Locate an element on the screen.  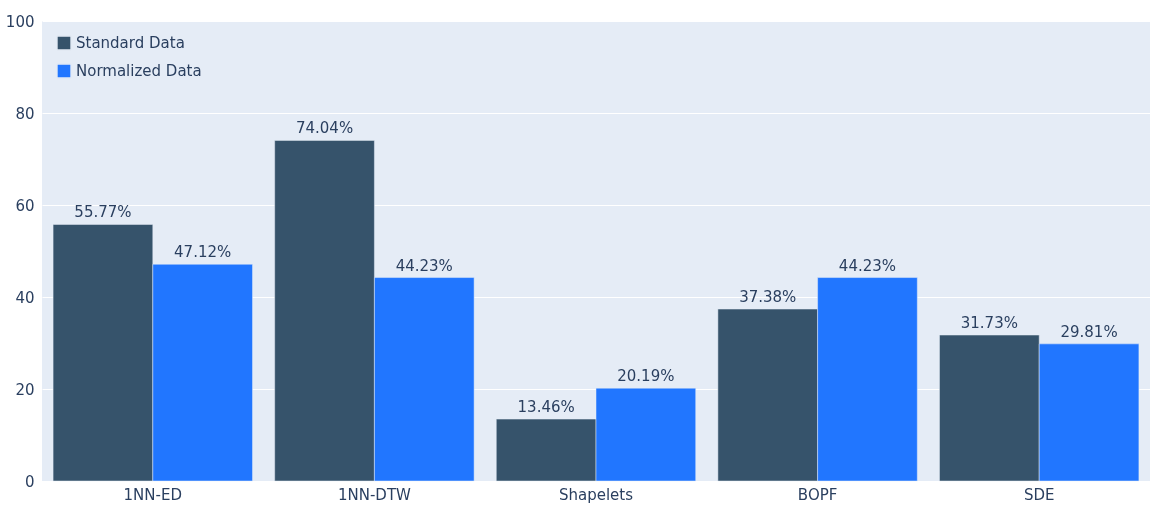
data-label: 74.04% is located at coordinates (324, 128).